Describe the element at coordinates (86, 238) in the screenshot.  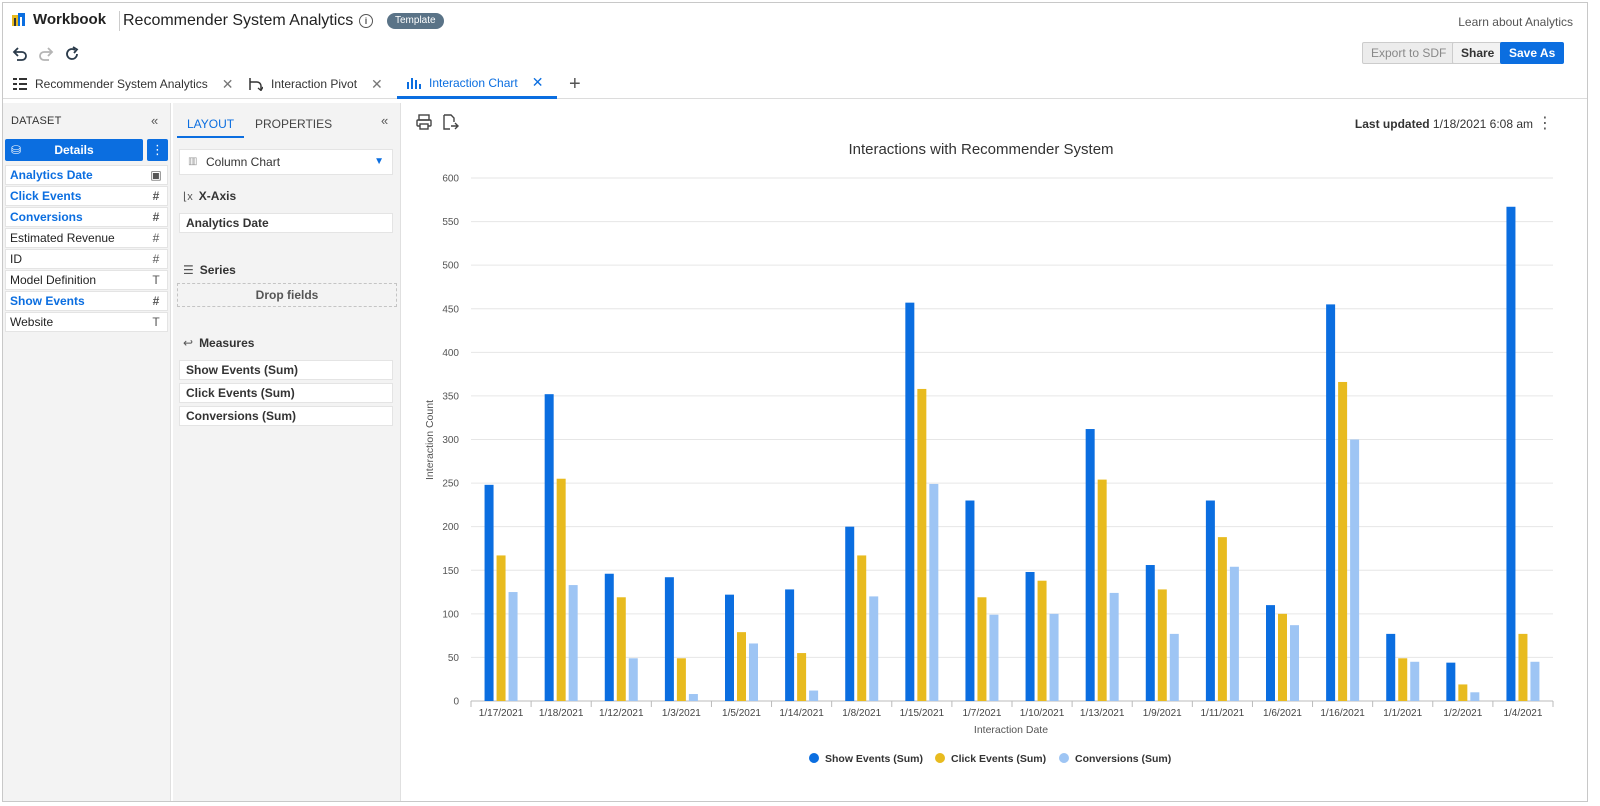
I see `field-estimated-revenue: Estimated Revenue #` at that location.